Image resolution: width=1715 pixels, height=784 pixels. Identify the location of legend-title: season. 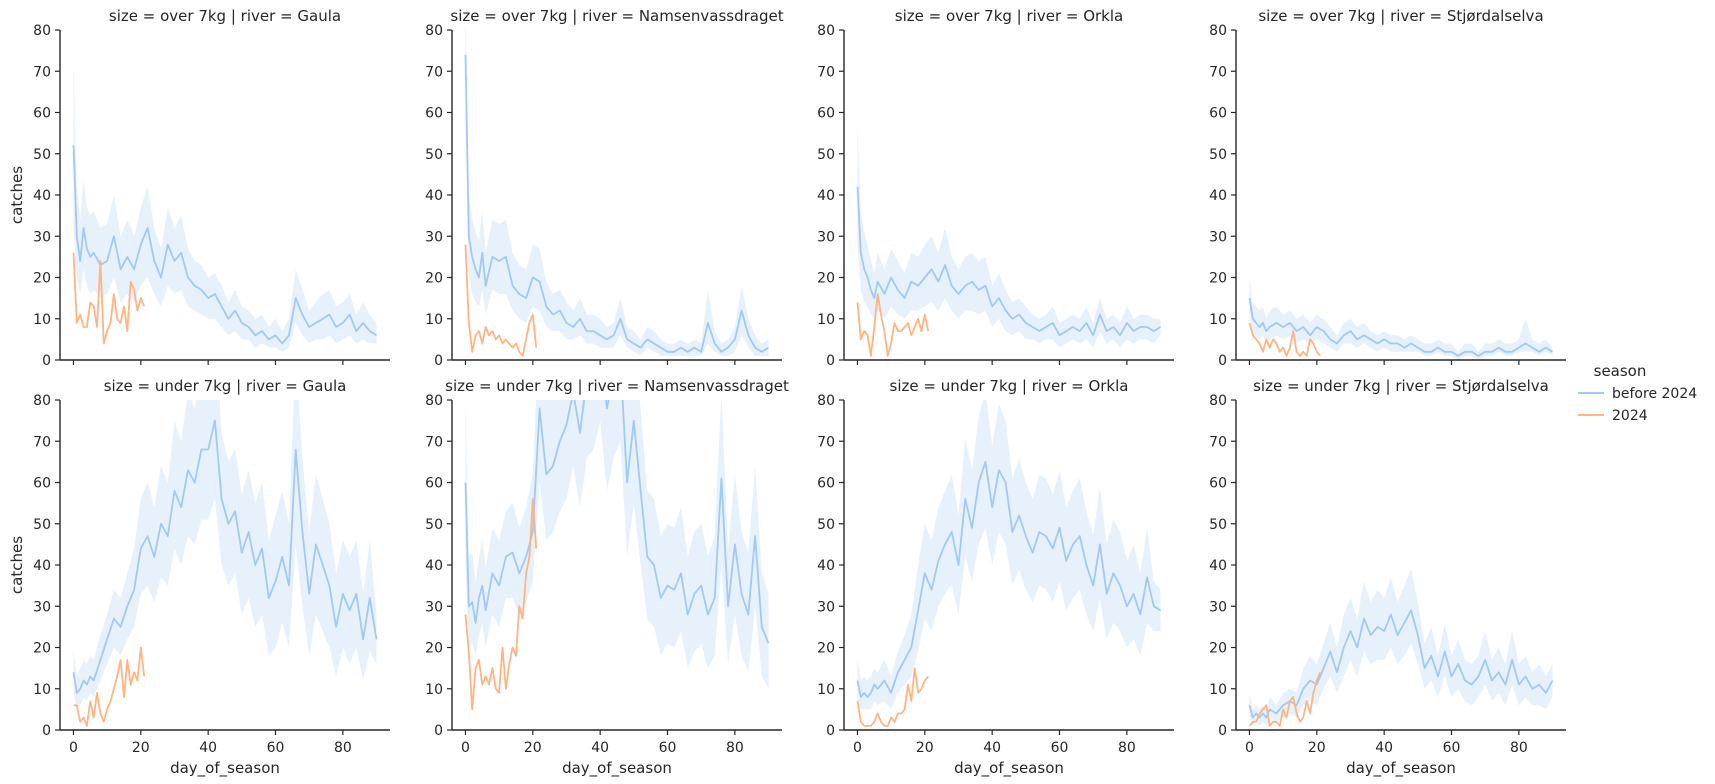
(1620, 371).